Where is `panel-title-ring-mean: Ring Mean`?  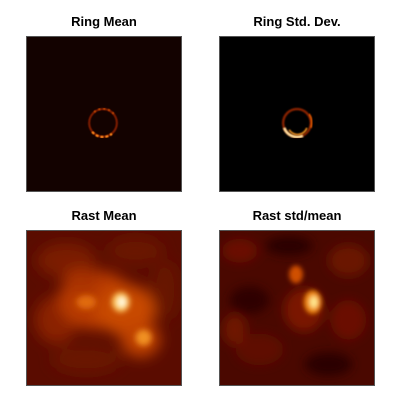 panel-title-ring-mean: Ring Mean is located at coordinates (104, 21).